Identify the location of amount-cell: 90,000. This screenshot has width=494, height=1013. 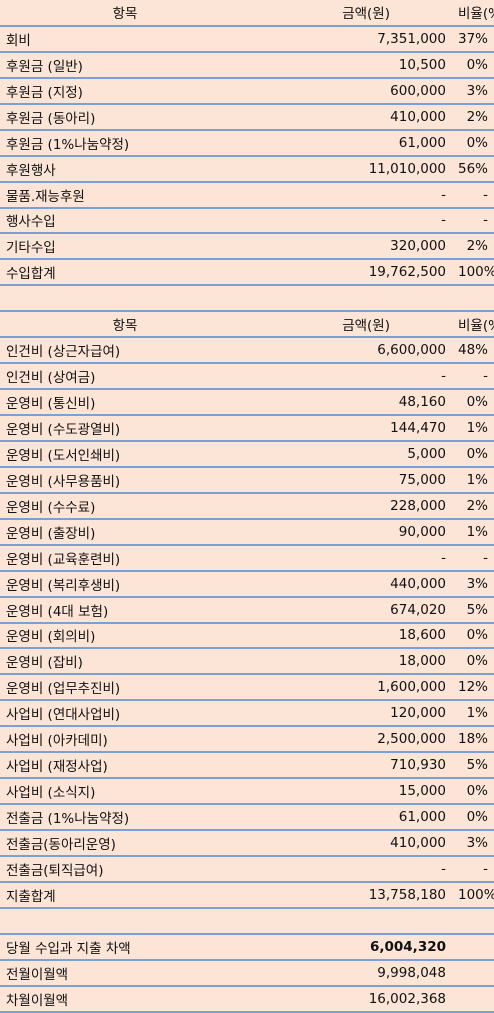
(351, 532).